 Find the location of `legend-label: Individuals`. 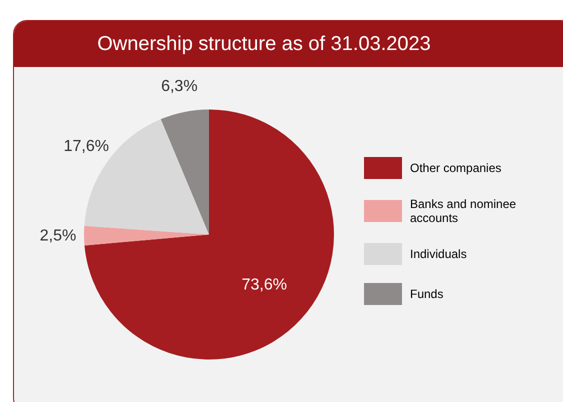

legend-label: Individuals is located at coordinates (438, 254).